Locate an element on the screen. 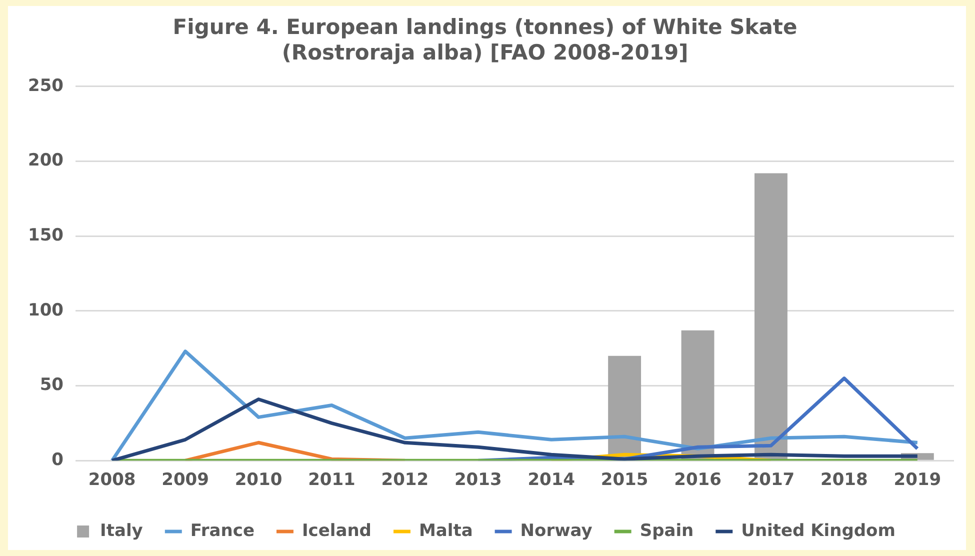 This screenshot has width=975, height=556. x-tick-label: 2017 is located at coordinates (771, 480).